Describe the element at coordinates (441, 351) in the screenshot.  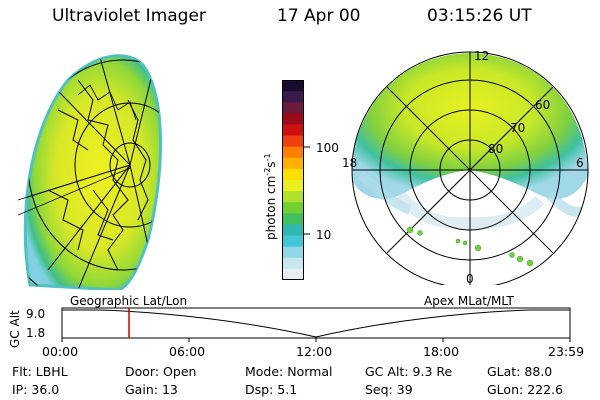
I see `timeline-xtick-3: 18:00` at that location.